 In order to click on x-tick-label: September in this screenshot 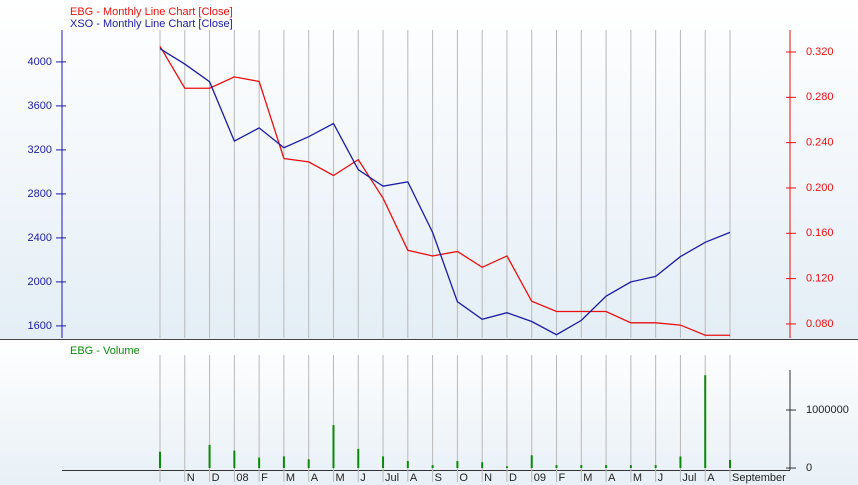, I will do `click(759, 478)`.